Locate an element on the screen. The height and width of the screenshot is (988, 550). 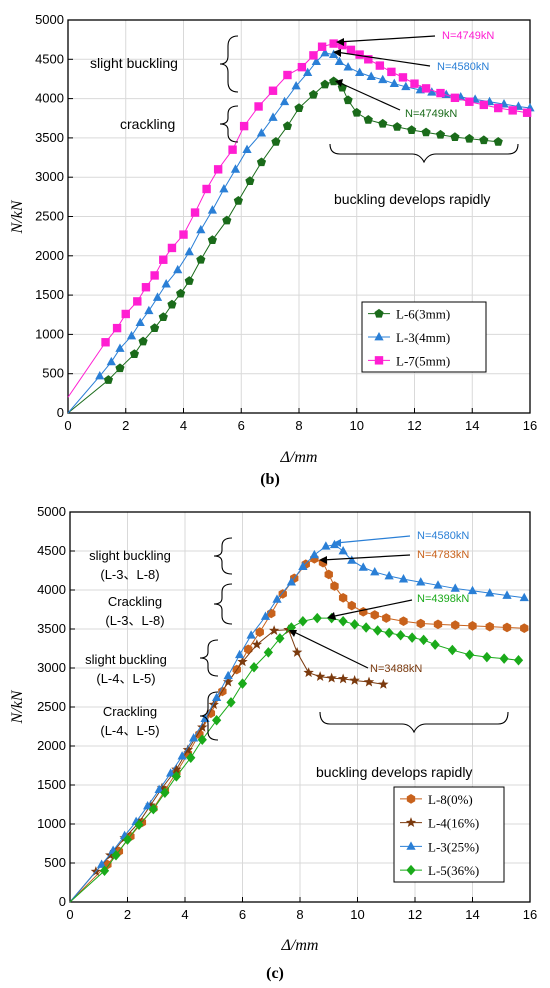
y-tick-label: 500 is located at coordinates (53, 373).